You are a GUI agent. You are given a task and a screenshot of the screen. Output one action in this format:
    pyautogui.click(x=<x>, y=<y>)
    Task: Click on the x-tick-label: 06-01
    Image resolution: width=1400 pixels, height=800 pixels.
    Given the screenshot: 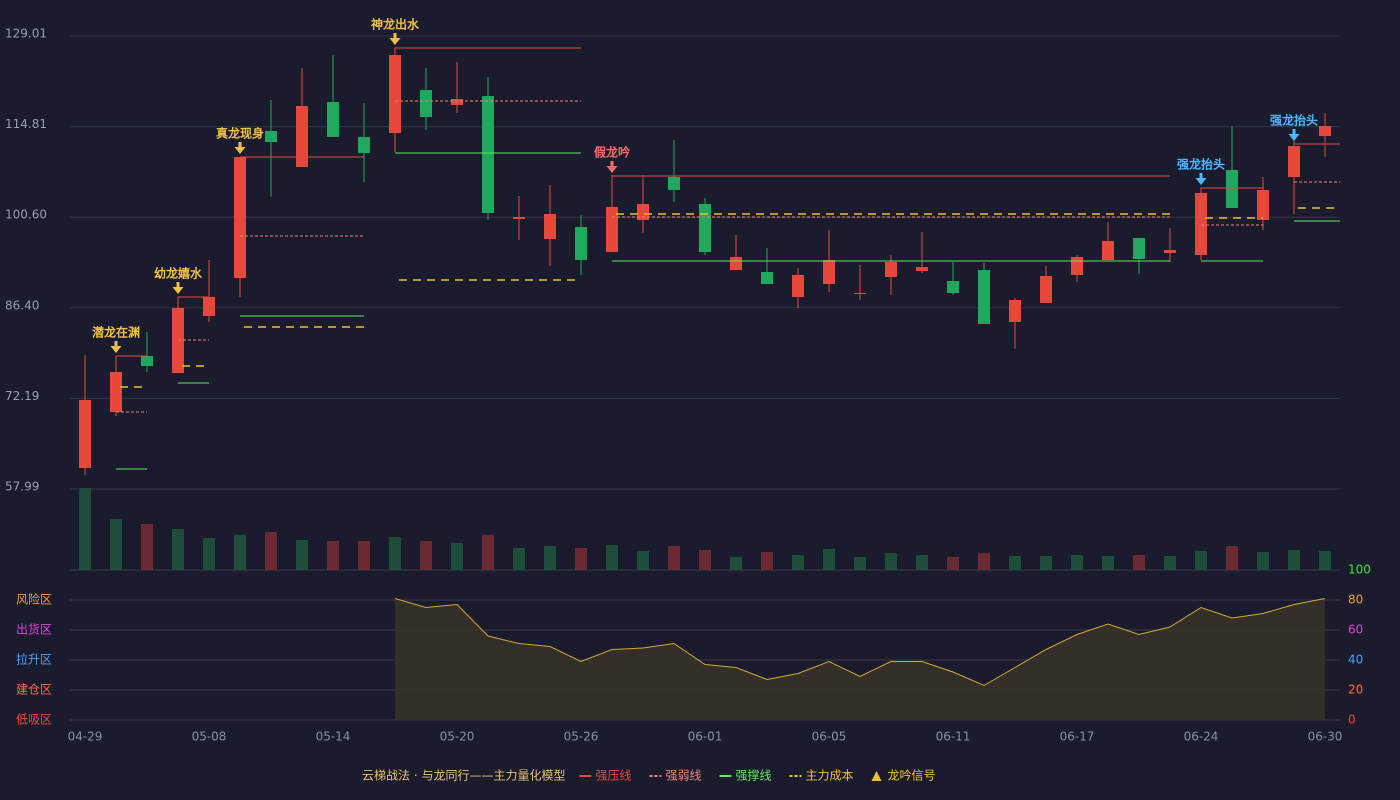 What is the action you would take?
    pyautogui.click(x=705, y=737)
    